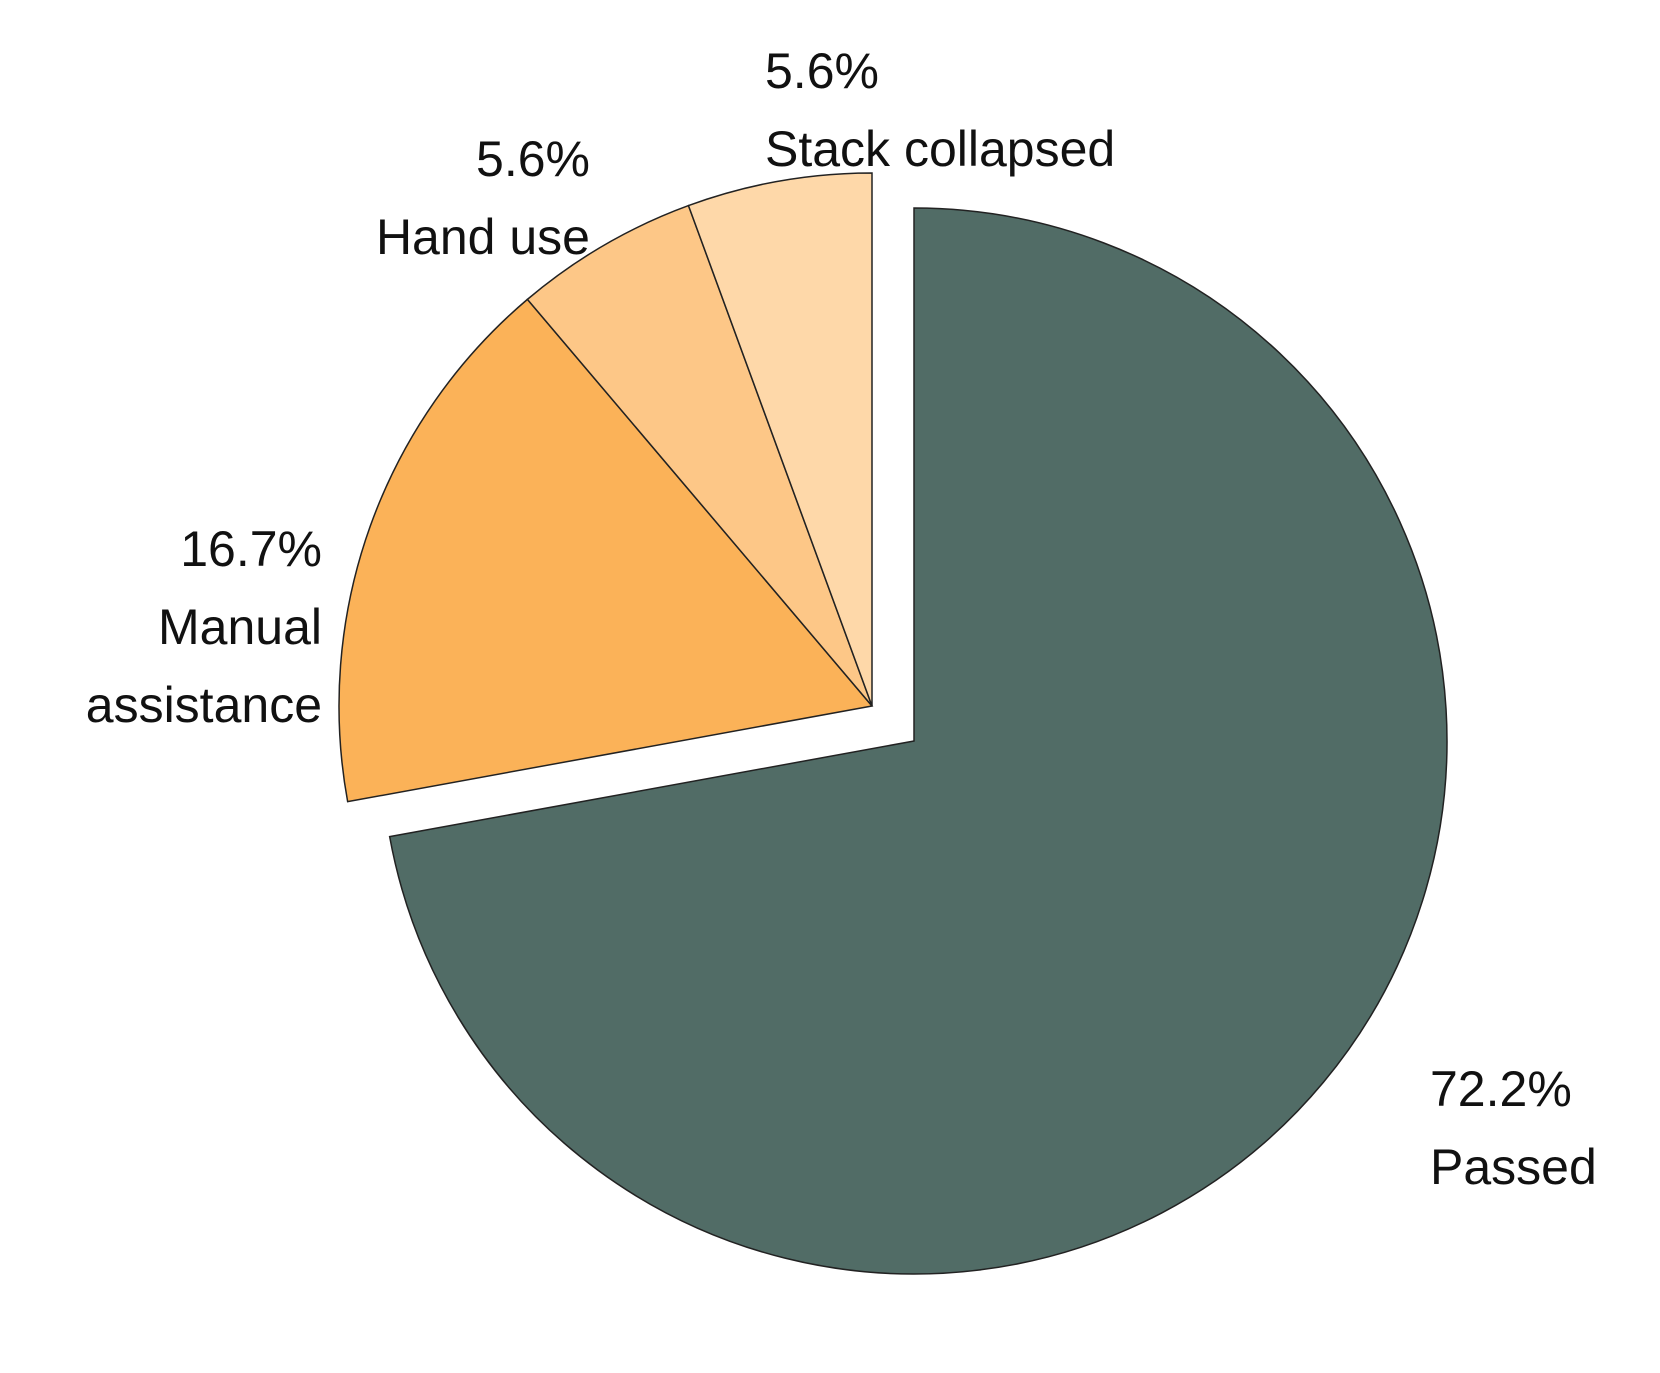 Image resolution: width=1660 pixels, height=1373 pixels. I want to click on value-label: 16.7%, so click(251, 549).